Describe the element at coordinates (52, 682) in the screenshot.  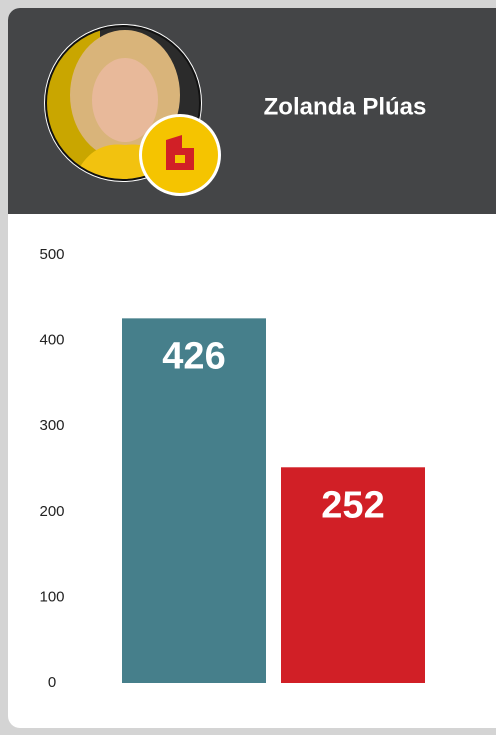
I see `y-tick-label: 0` at that location.